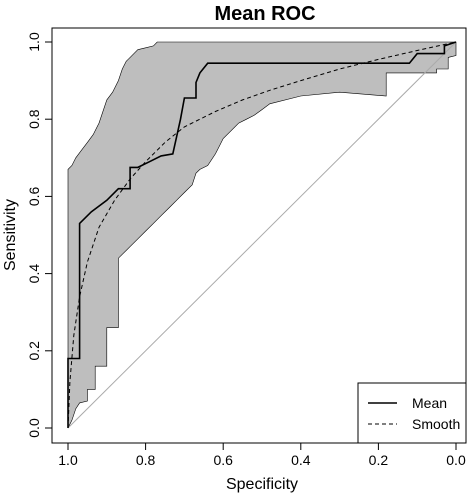 The width and height of the screenshot is (474, 496). I want to click on y-tick-label: 0.0, so click(34, 428).